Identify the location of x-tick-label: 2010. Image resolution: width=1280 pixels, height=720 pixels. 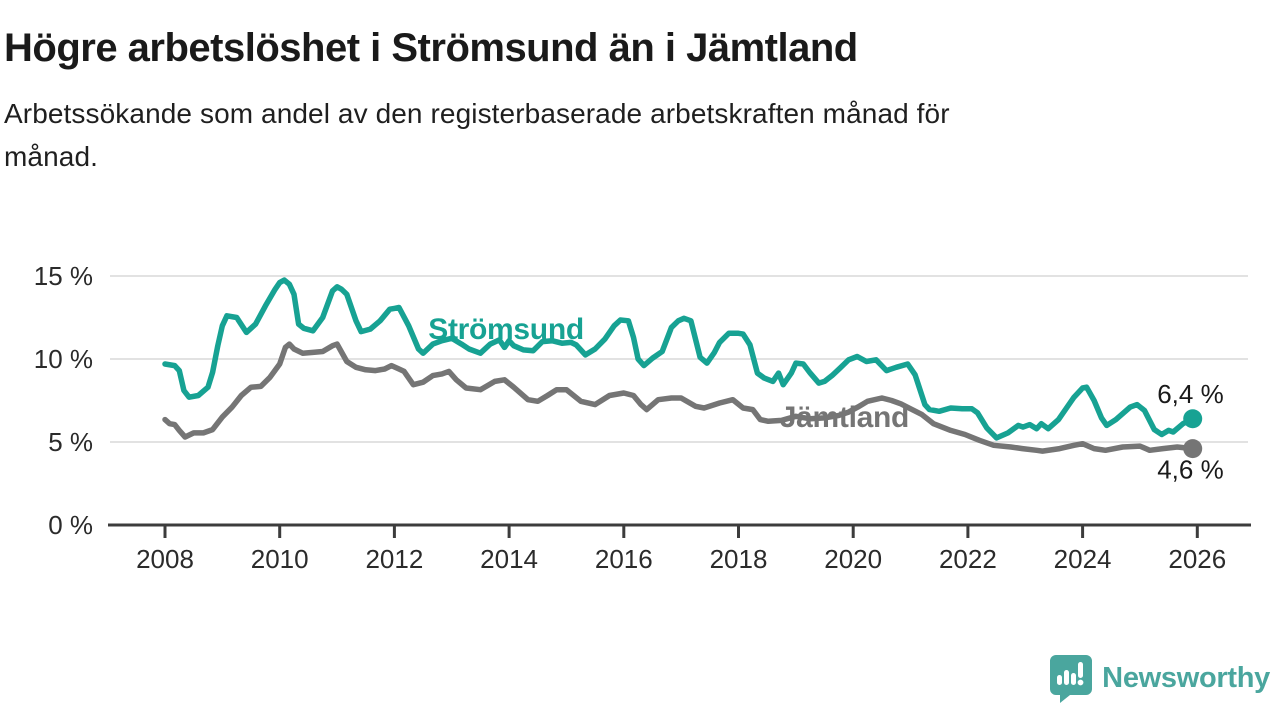
(280, 559).